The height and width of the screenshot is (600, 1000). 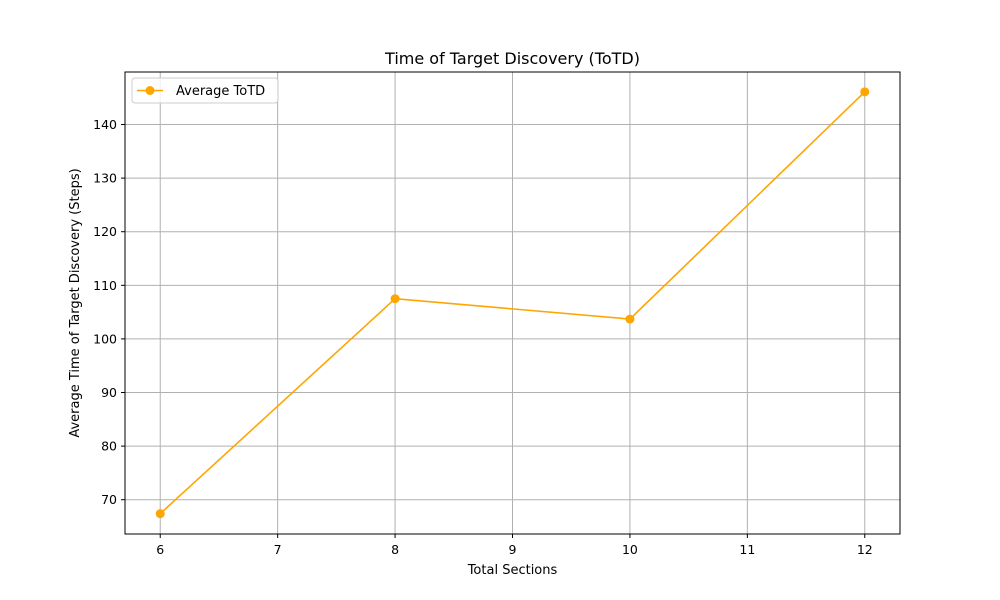 What do you see at coordinates (278, 549) in the screenshot?
I see `x-tick-label: 7` at bounding box center [278, 549].